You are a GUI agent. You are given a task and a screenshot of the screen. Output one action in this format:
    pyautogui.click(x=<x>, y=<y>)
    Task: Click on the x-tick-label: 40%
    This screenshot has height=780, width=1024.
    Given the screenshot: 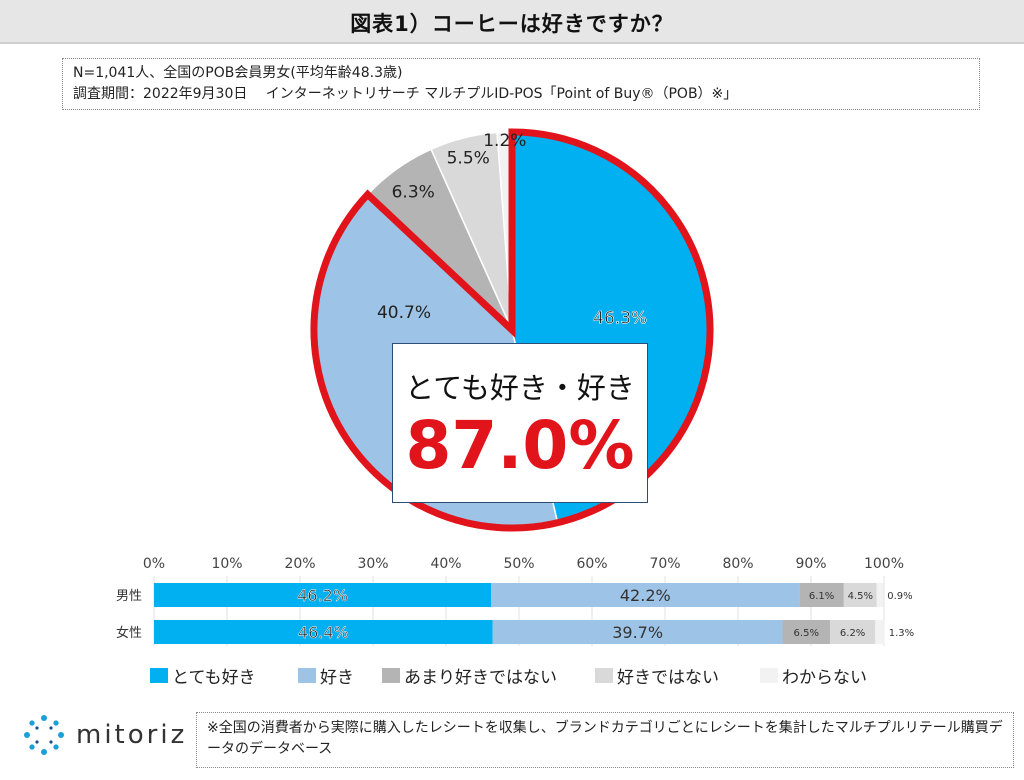 What is the action you would take?
    pyautogui.click(x=445, y=564)
    